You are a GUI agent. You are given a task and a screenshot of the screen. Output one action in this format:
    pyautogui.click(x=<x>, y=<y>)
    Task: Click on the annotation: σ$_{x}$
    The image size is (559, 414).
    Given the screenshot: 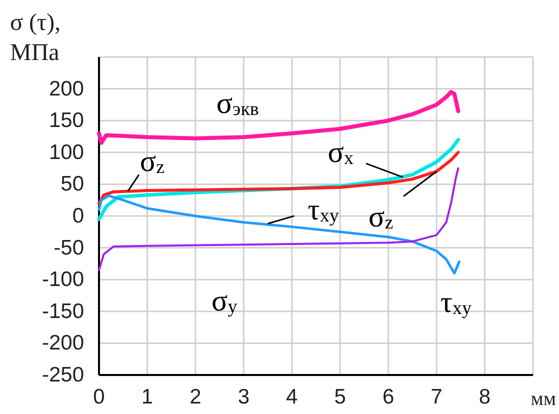 What is the action you would take?
    pyautogui.click(x=341, y=153)
    